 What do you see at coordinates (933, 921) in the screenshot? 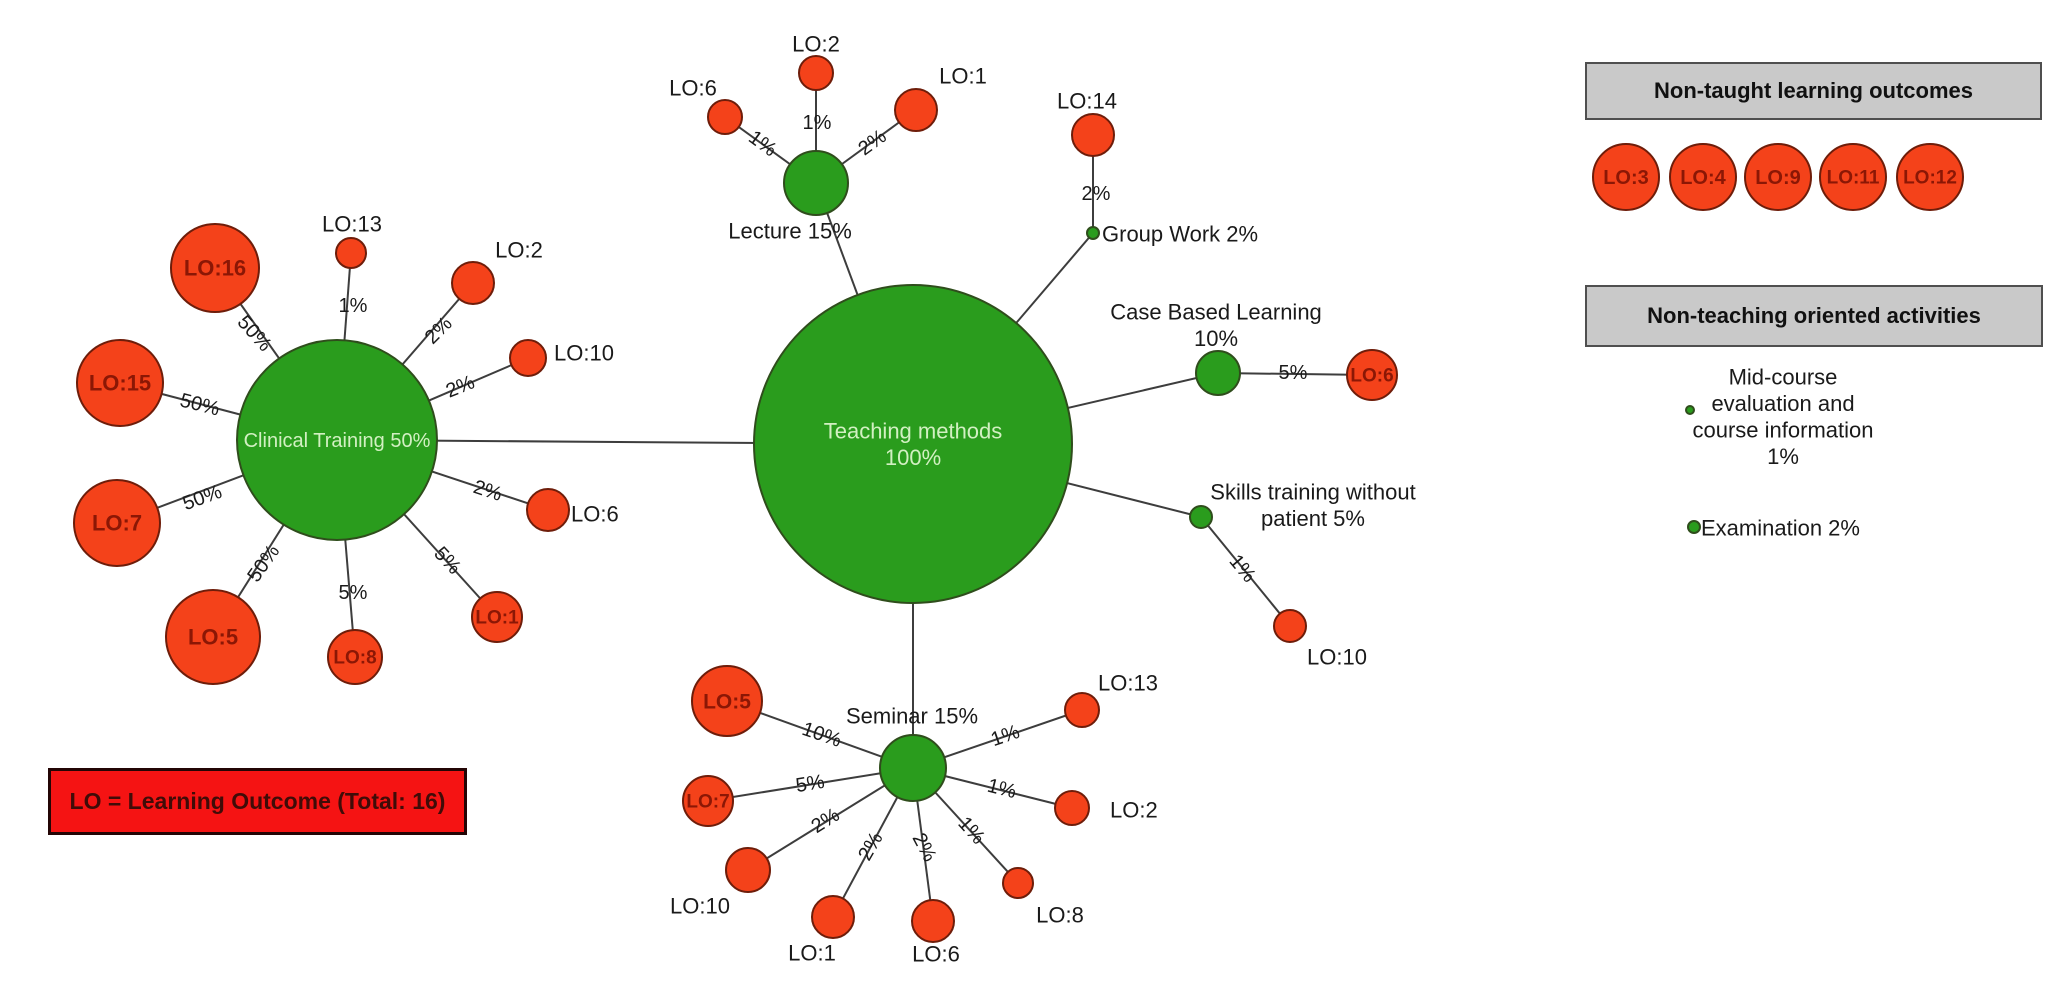
I see `node-s6` at bounding box center [933, 921].